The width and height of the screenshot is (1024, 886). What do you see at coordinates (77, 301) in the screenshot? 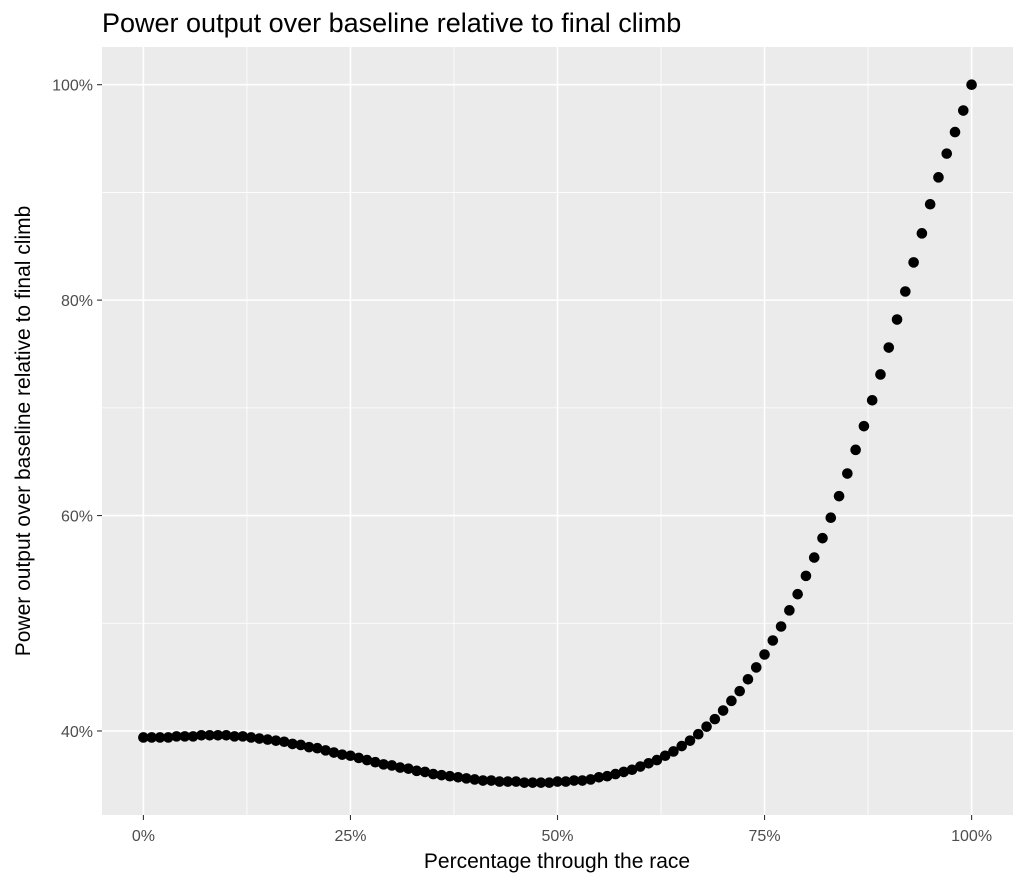
I see `y-tick-label: 80%` at bounding box center [77, 301].